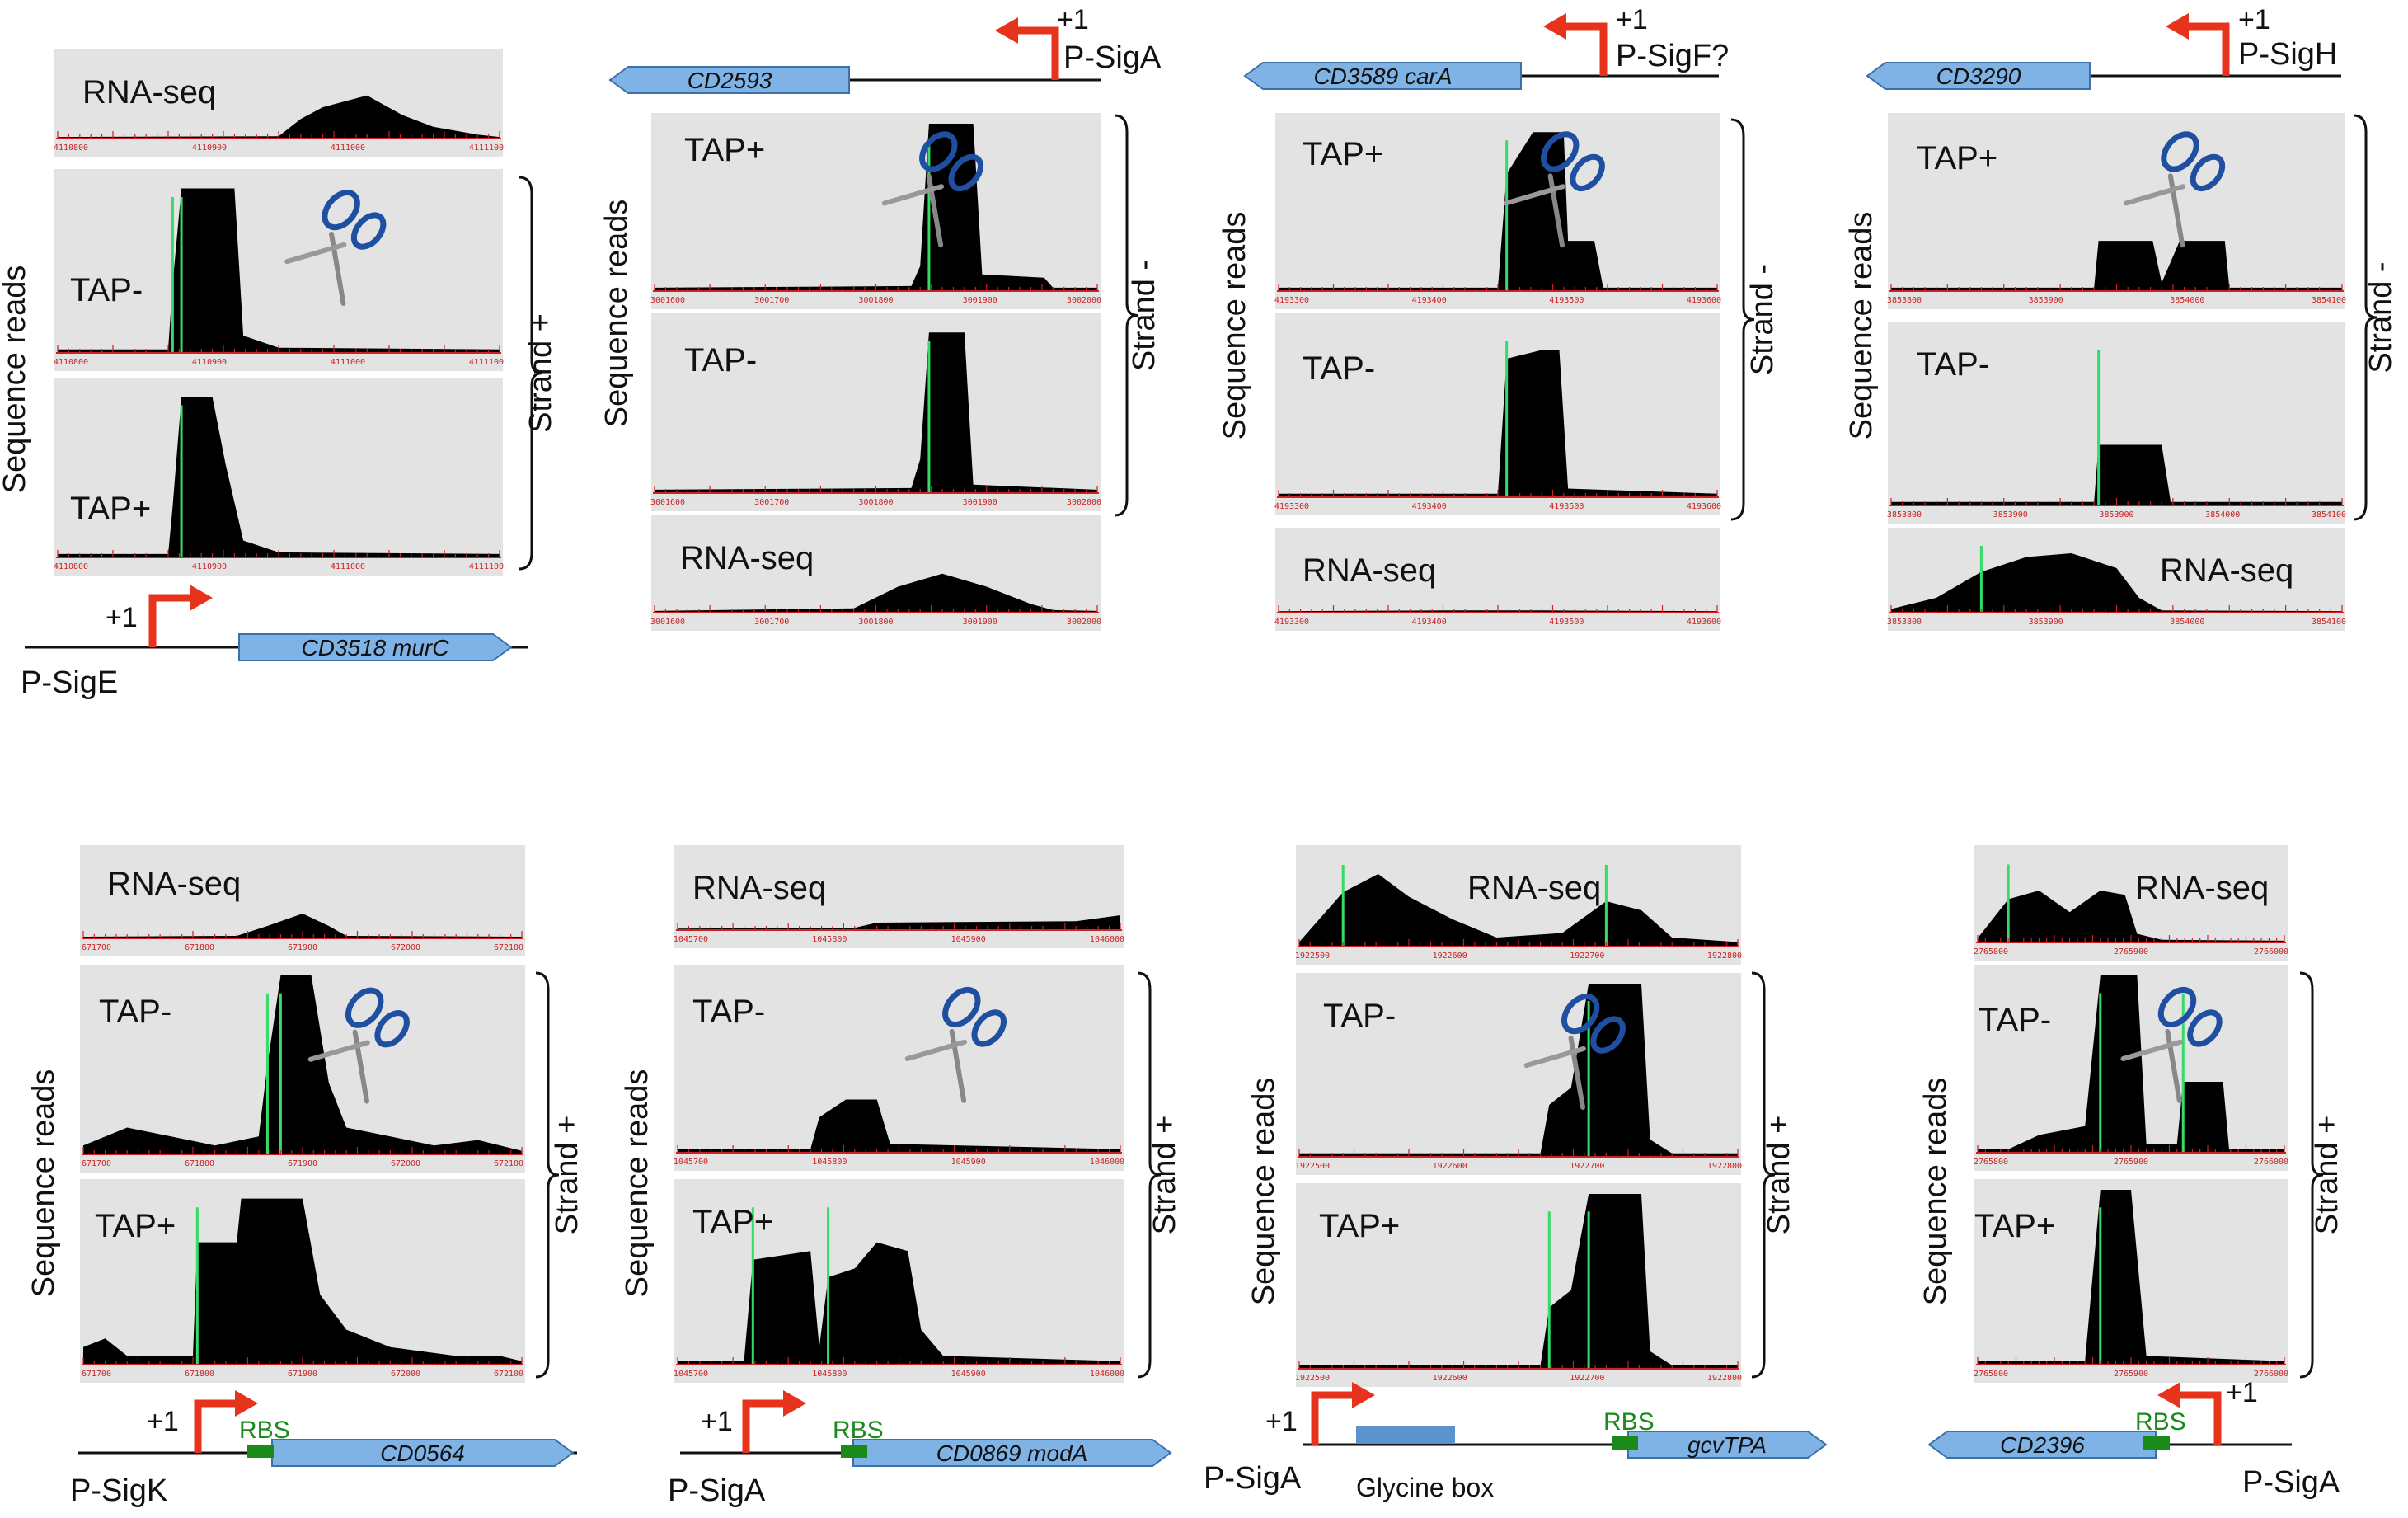 The height and width of the screenshot is (1518, 2408). Describe the element at coordinates (1672, 56) in the screenshot. I see `promoter-label: P-SigF?` at that location.